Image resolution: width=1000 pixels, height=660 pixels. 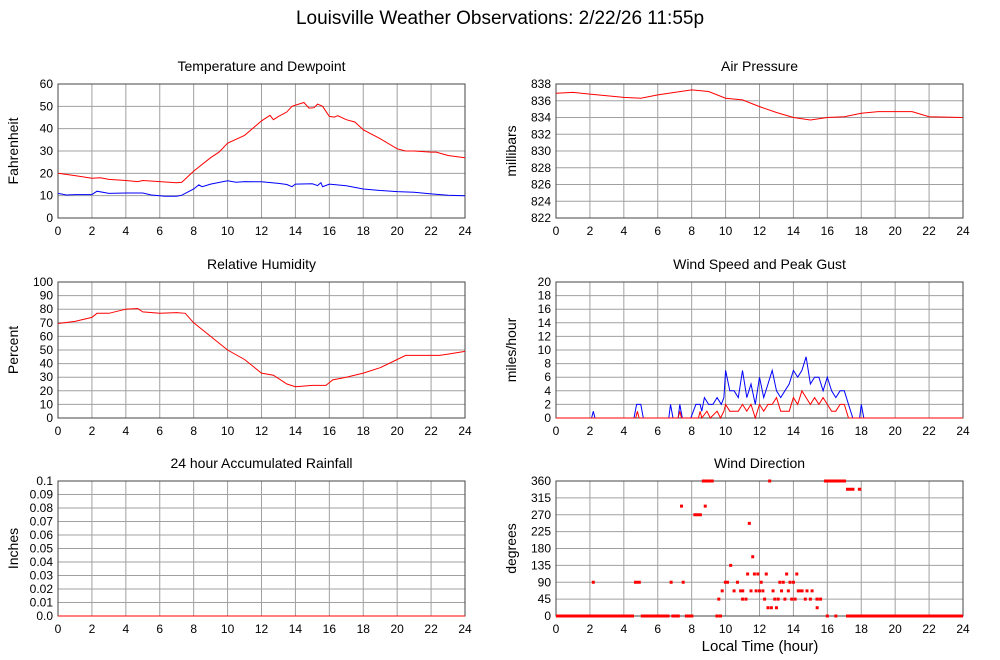 What do you see at coordinates (58, 629) in the screenshot?
I see `x-tick-label: 0` at bounding box center [58, 629].